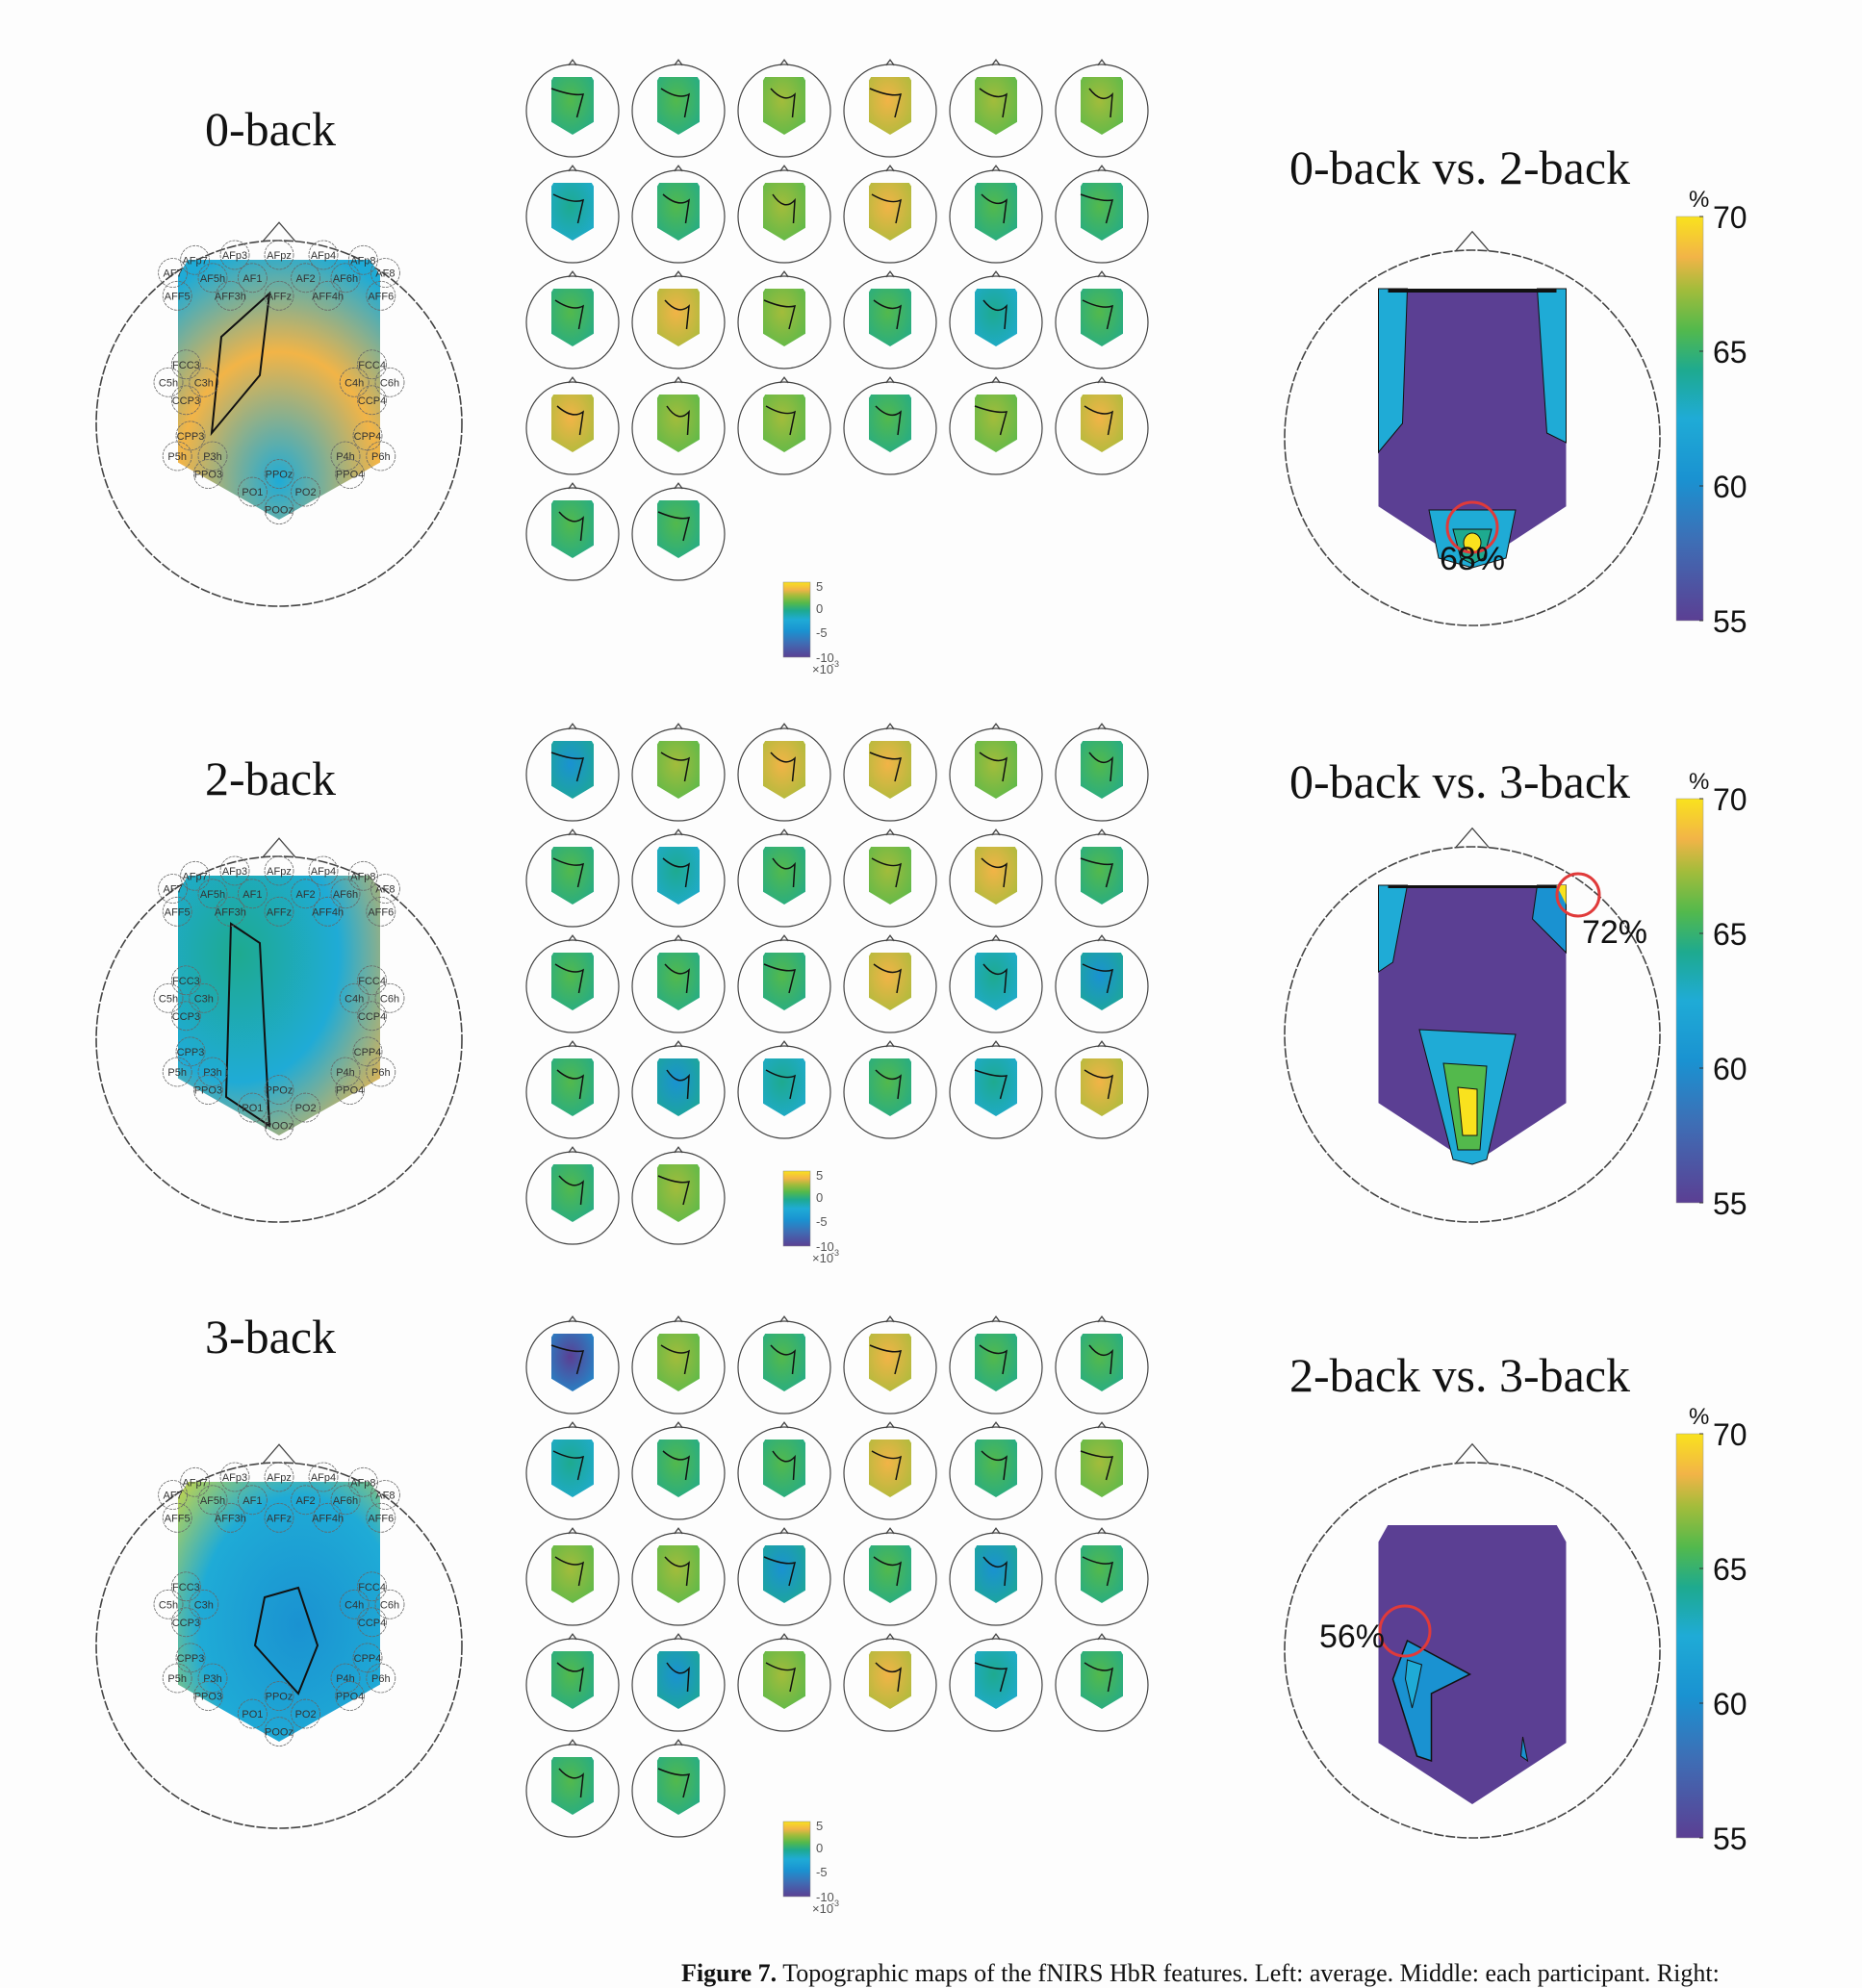 The width and height of the screenshot is (1862, 1988). I want to click on channel-label: AFF3h, so click(230, 1518).